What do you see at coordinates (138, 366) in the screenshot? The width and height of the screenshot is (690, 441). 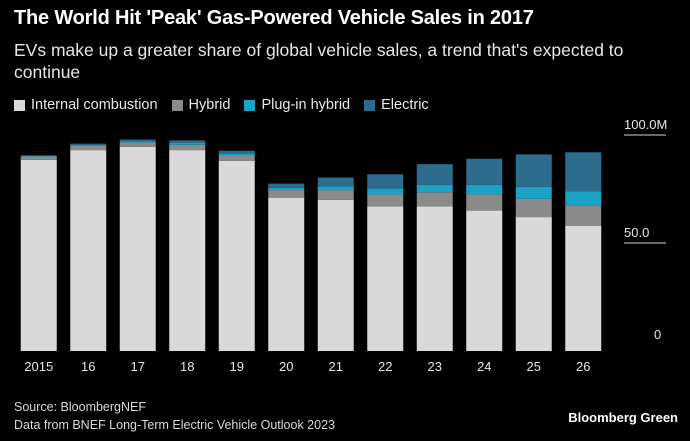 I see `x-tick-label: 17` at bounding box center [138, 366].